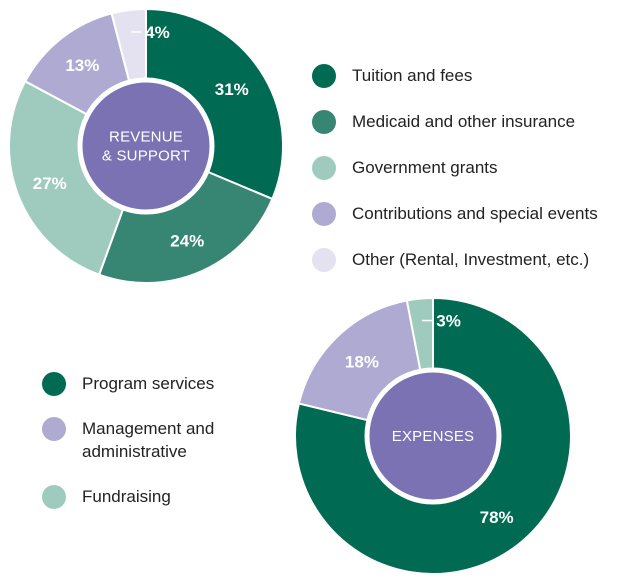 Image resolution: width=640 pixels, height=581 pixels. What do you see at coordinates (475, 76) in the screenshot?
I see `revenue-legend-item-tuition-and-fees: Tuition and fees` at bounding box center [475, 76].